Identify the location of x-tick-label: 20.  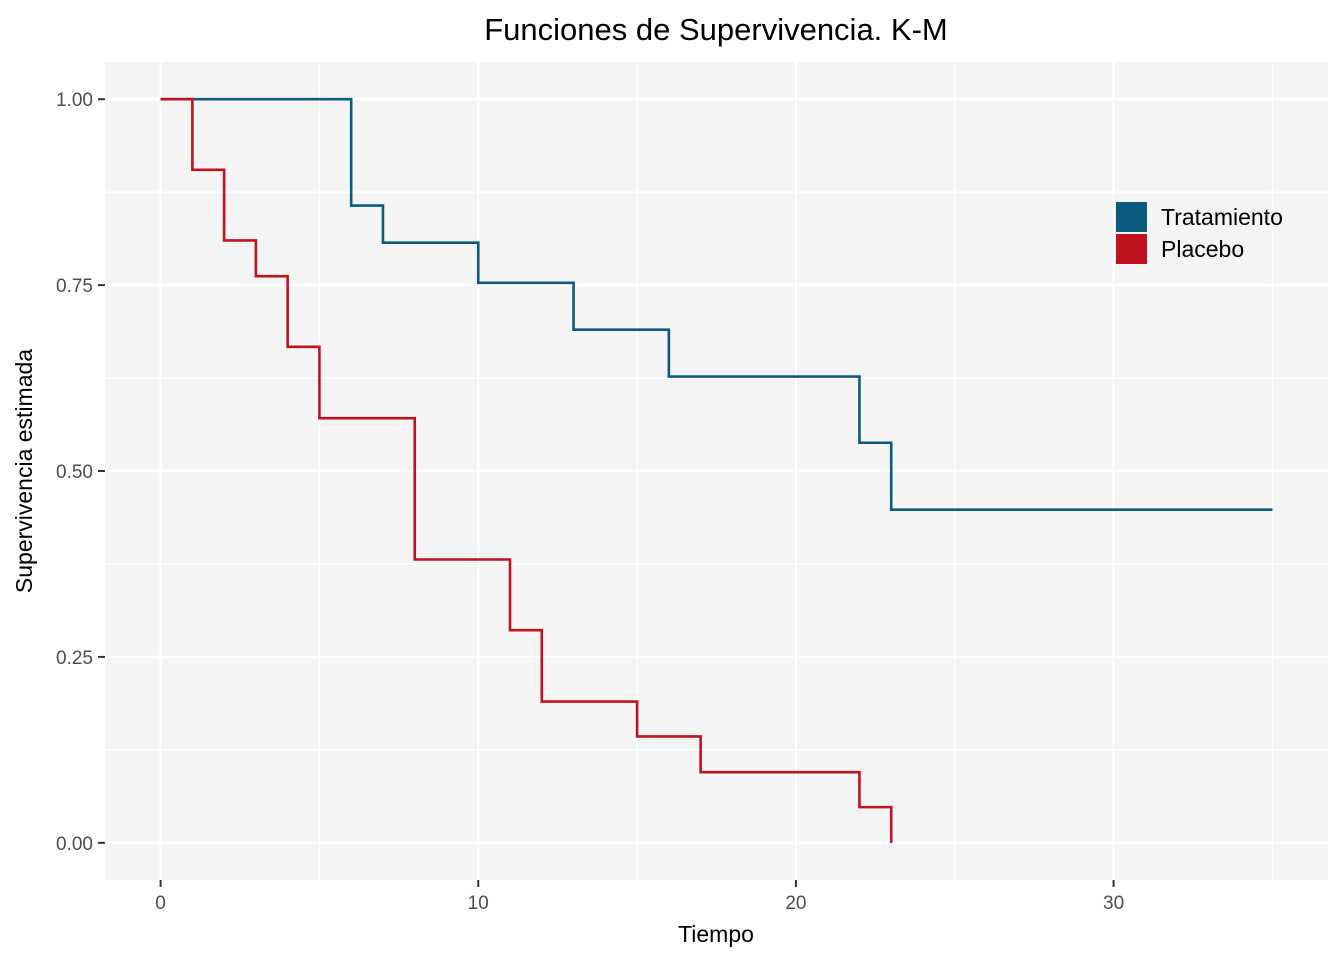
(795, 903).